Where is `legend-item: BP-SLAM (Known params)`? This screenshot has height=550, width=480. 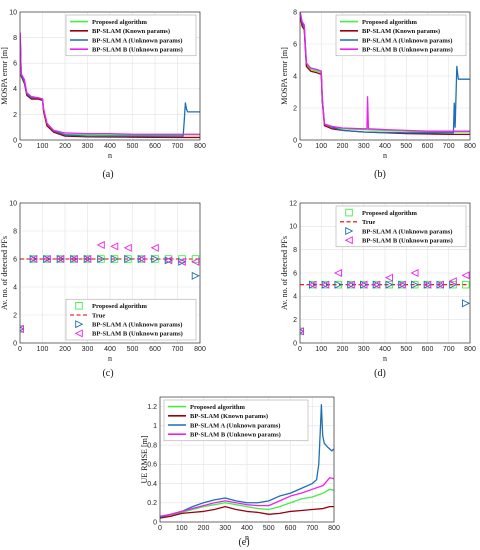 legend-item: BP-SLAM (Known params) is located at coordinates (120, 31).